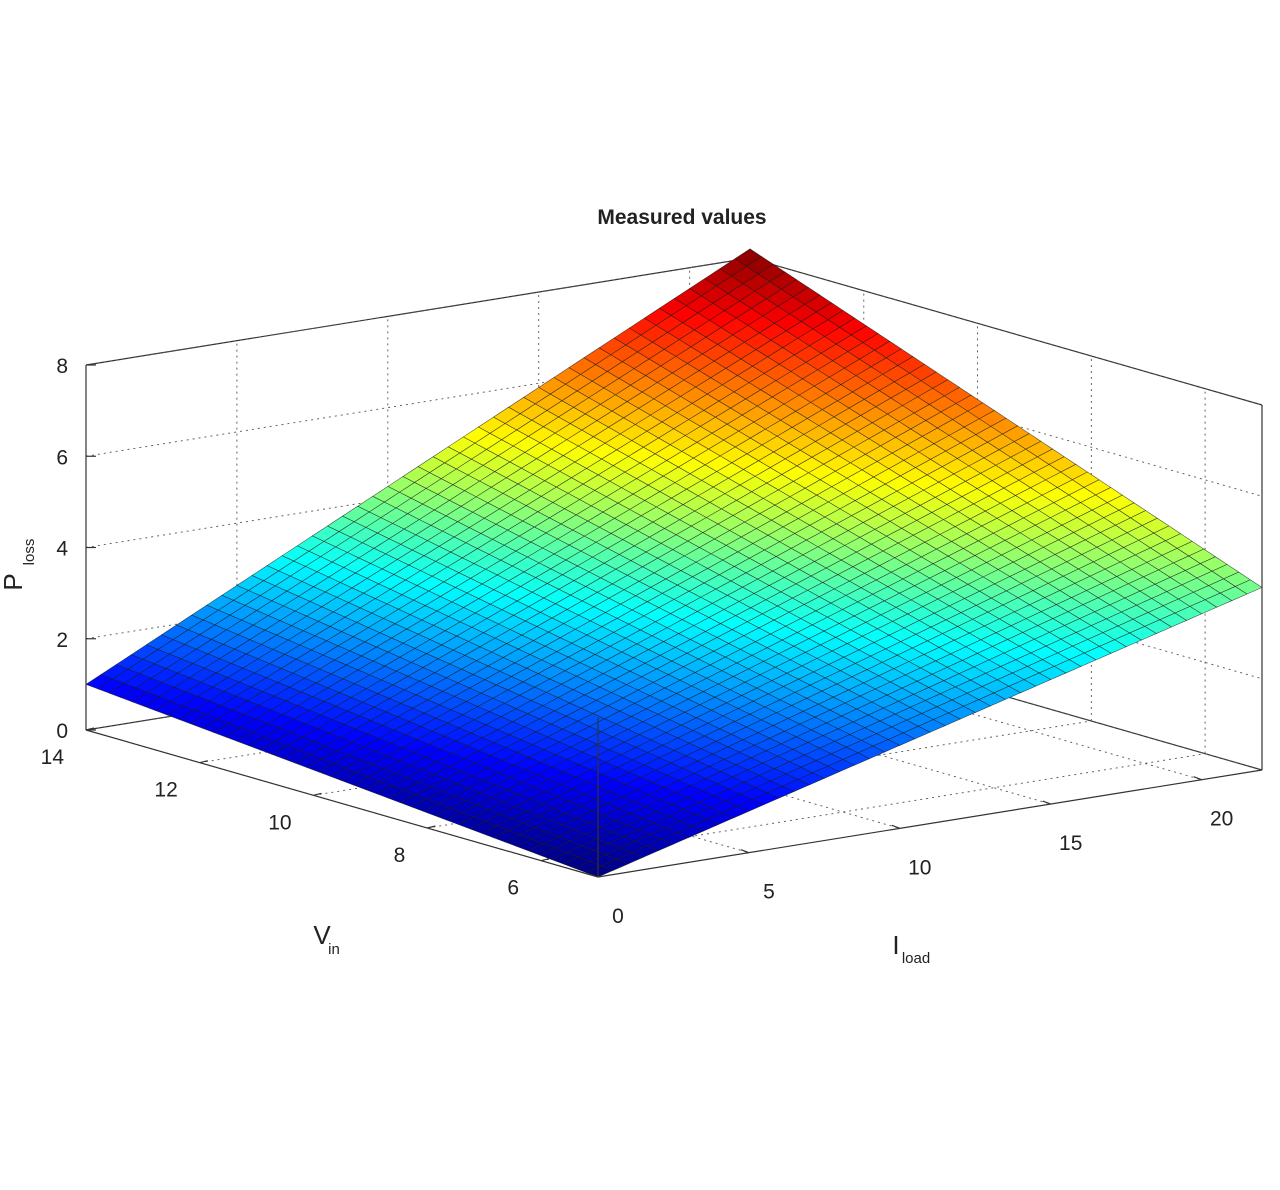  I want to click on y-tick-label: 12, so click(165, 790).